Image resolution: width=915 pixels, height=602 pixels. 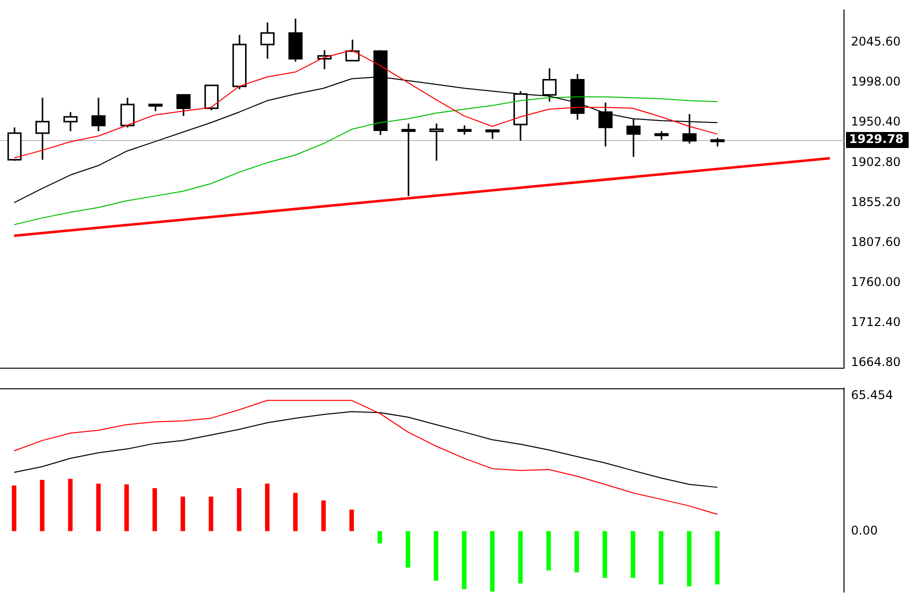 I want to click on y-tick-label: 1950.40, so click(x=876, y=121).